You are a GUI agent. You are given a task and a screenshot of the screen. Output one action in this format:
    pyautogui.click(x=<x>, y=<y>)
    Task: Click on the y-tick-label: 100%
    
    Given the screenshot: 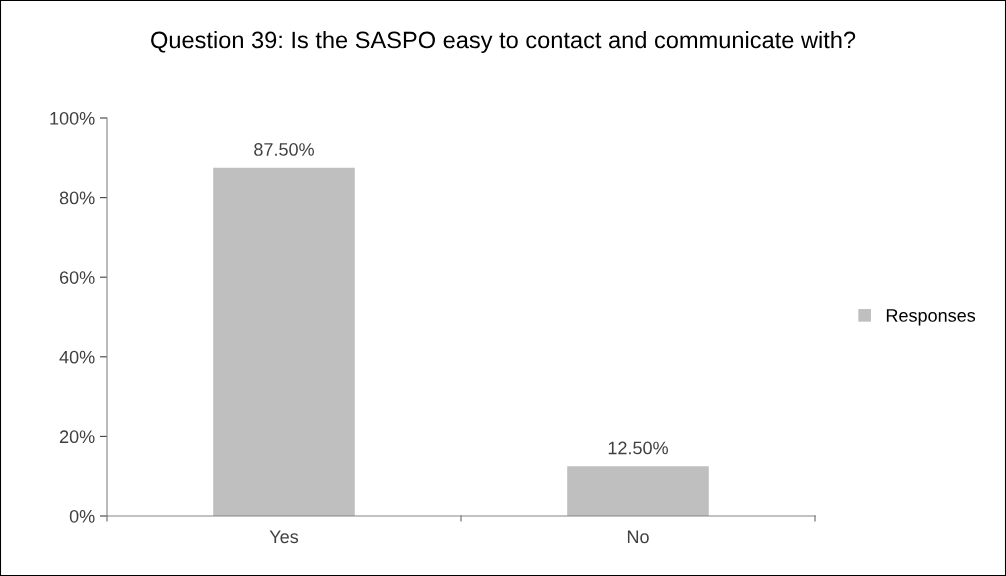 What is the action you would take?
    pyautogui.click(x=72, y=118)
    